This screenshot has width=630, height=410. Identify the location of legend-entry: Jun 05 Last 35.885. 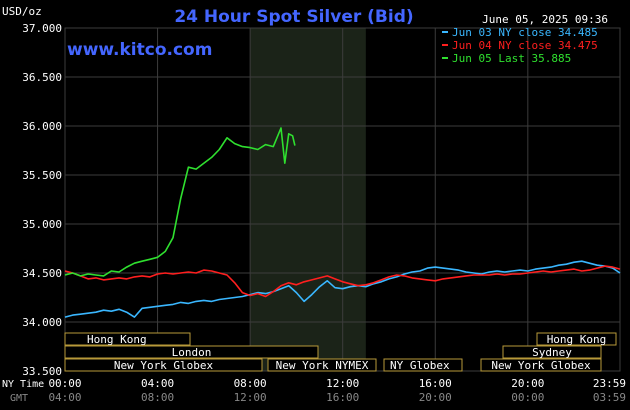
(511, 58).